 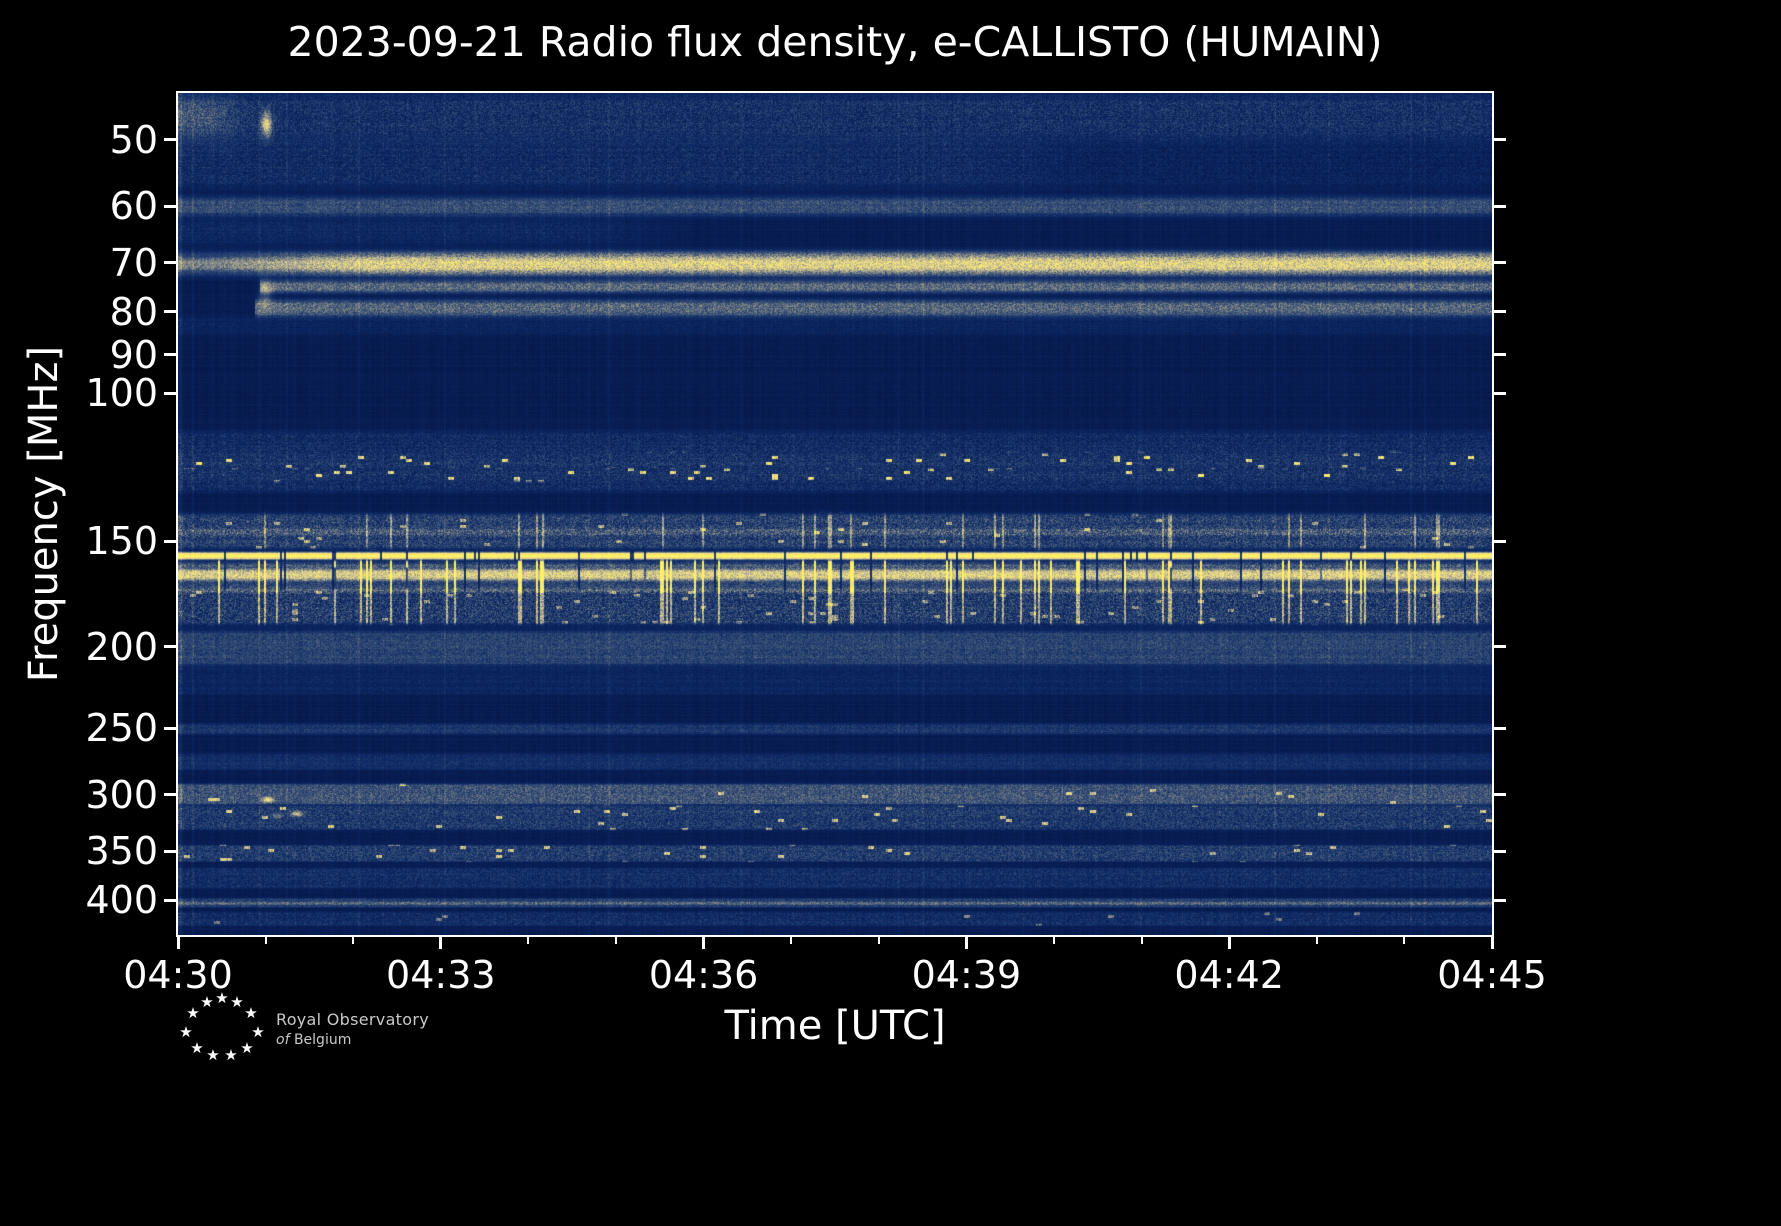 What do you see at coordinates (703, 975) in the screenshot?
I see `x-tick-label: 04:36` at bounding box center [703, 975].